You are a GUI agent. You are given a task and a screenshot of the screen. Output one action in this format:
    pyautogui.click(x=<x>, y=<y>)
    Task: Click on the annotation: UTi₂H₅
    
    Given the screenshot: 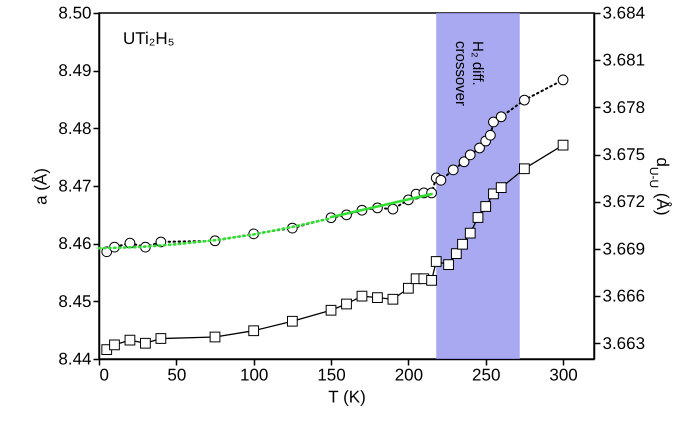 What is the action you would take?
    pyautogui.click(x=149, y=38)
    